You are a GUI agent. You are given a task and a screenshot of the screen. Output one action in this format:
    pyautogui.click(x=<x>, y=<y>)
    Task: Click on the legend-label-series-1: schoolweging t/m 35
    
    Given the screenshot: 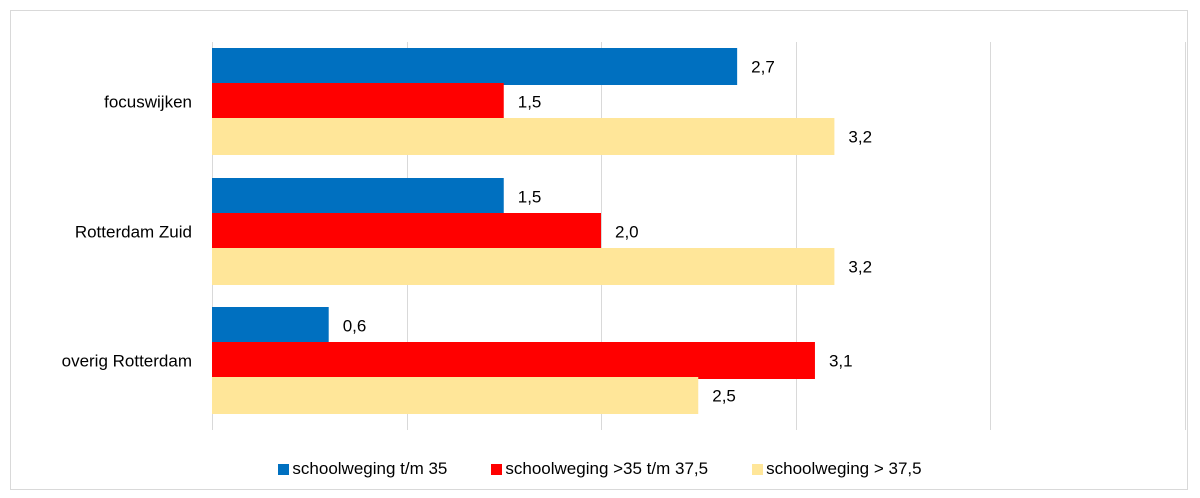 What is the action you would take?
    pyautogui.click(x=370, y=468)
    